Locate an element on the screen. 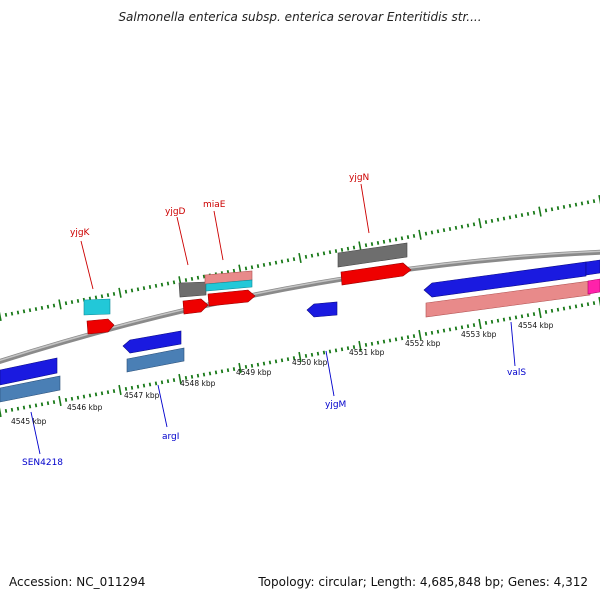 The image size is (600, 600). argI-leader is located at coordinates (162, 406).